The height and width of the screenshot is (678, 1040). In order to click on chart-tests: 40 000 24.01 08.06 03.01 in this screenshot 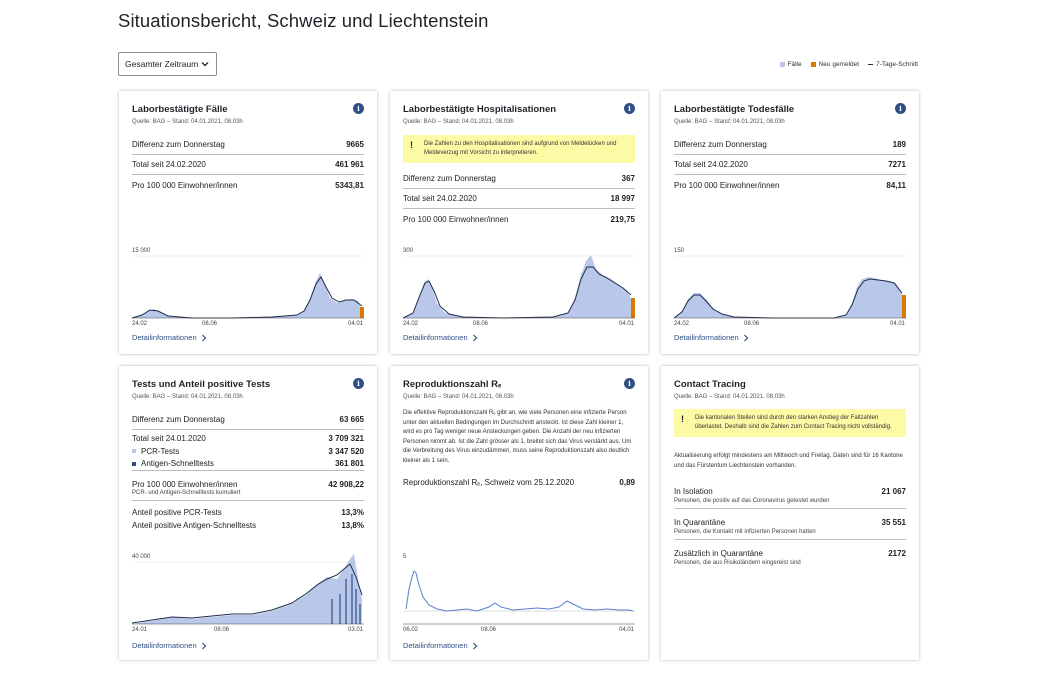, I will do `click(248, 593)`.